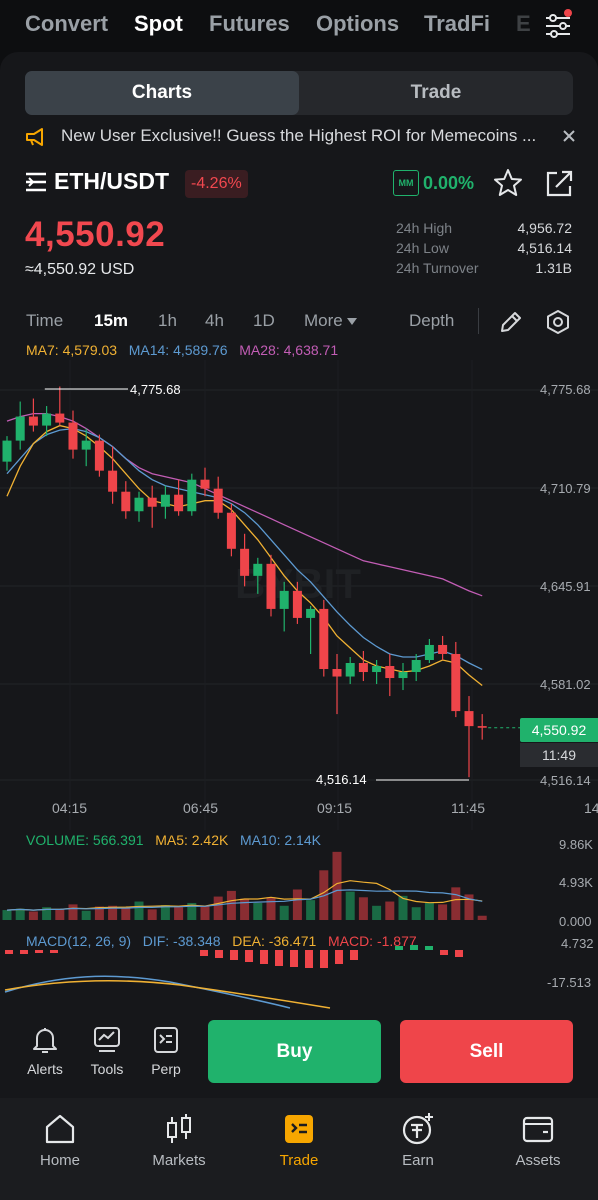 The height and width of the screenshot is (1200, 598). What do you see at coordinates (352, 321) in the screenshot?
I see `caret-down-icon` at bounding box center [352, 321].